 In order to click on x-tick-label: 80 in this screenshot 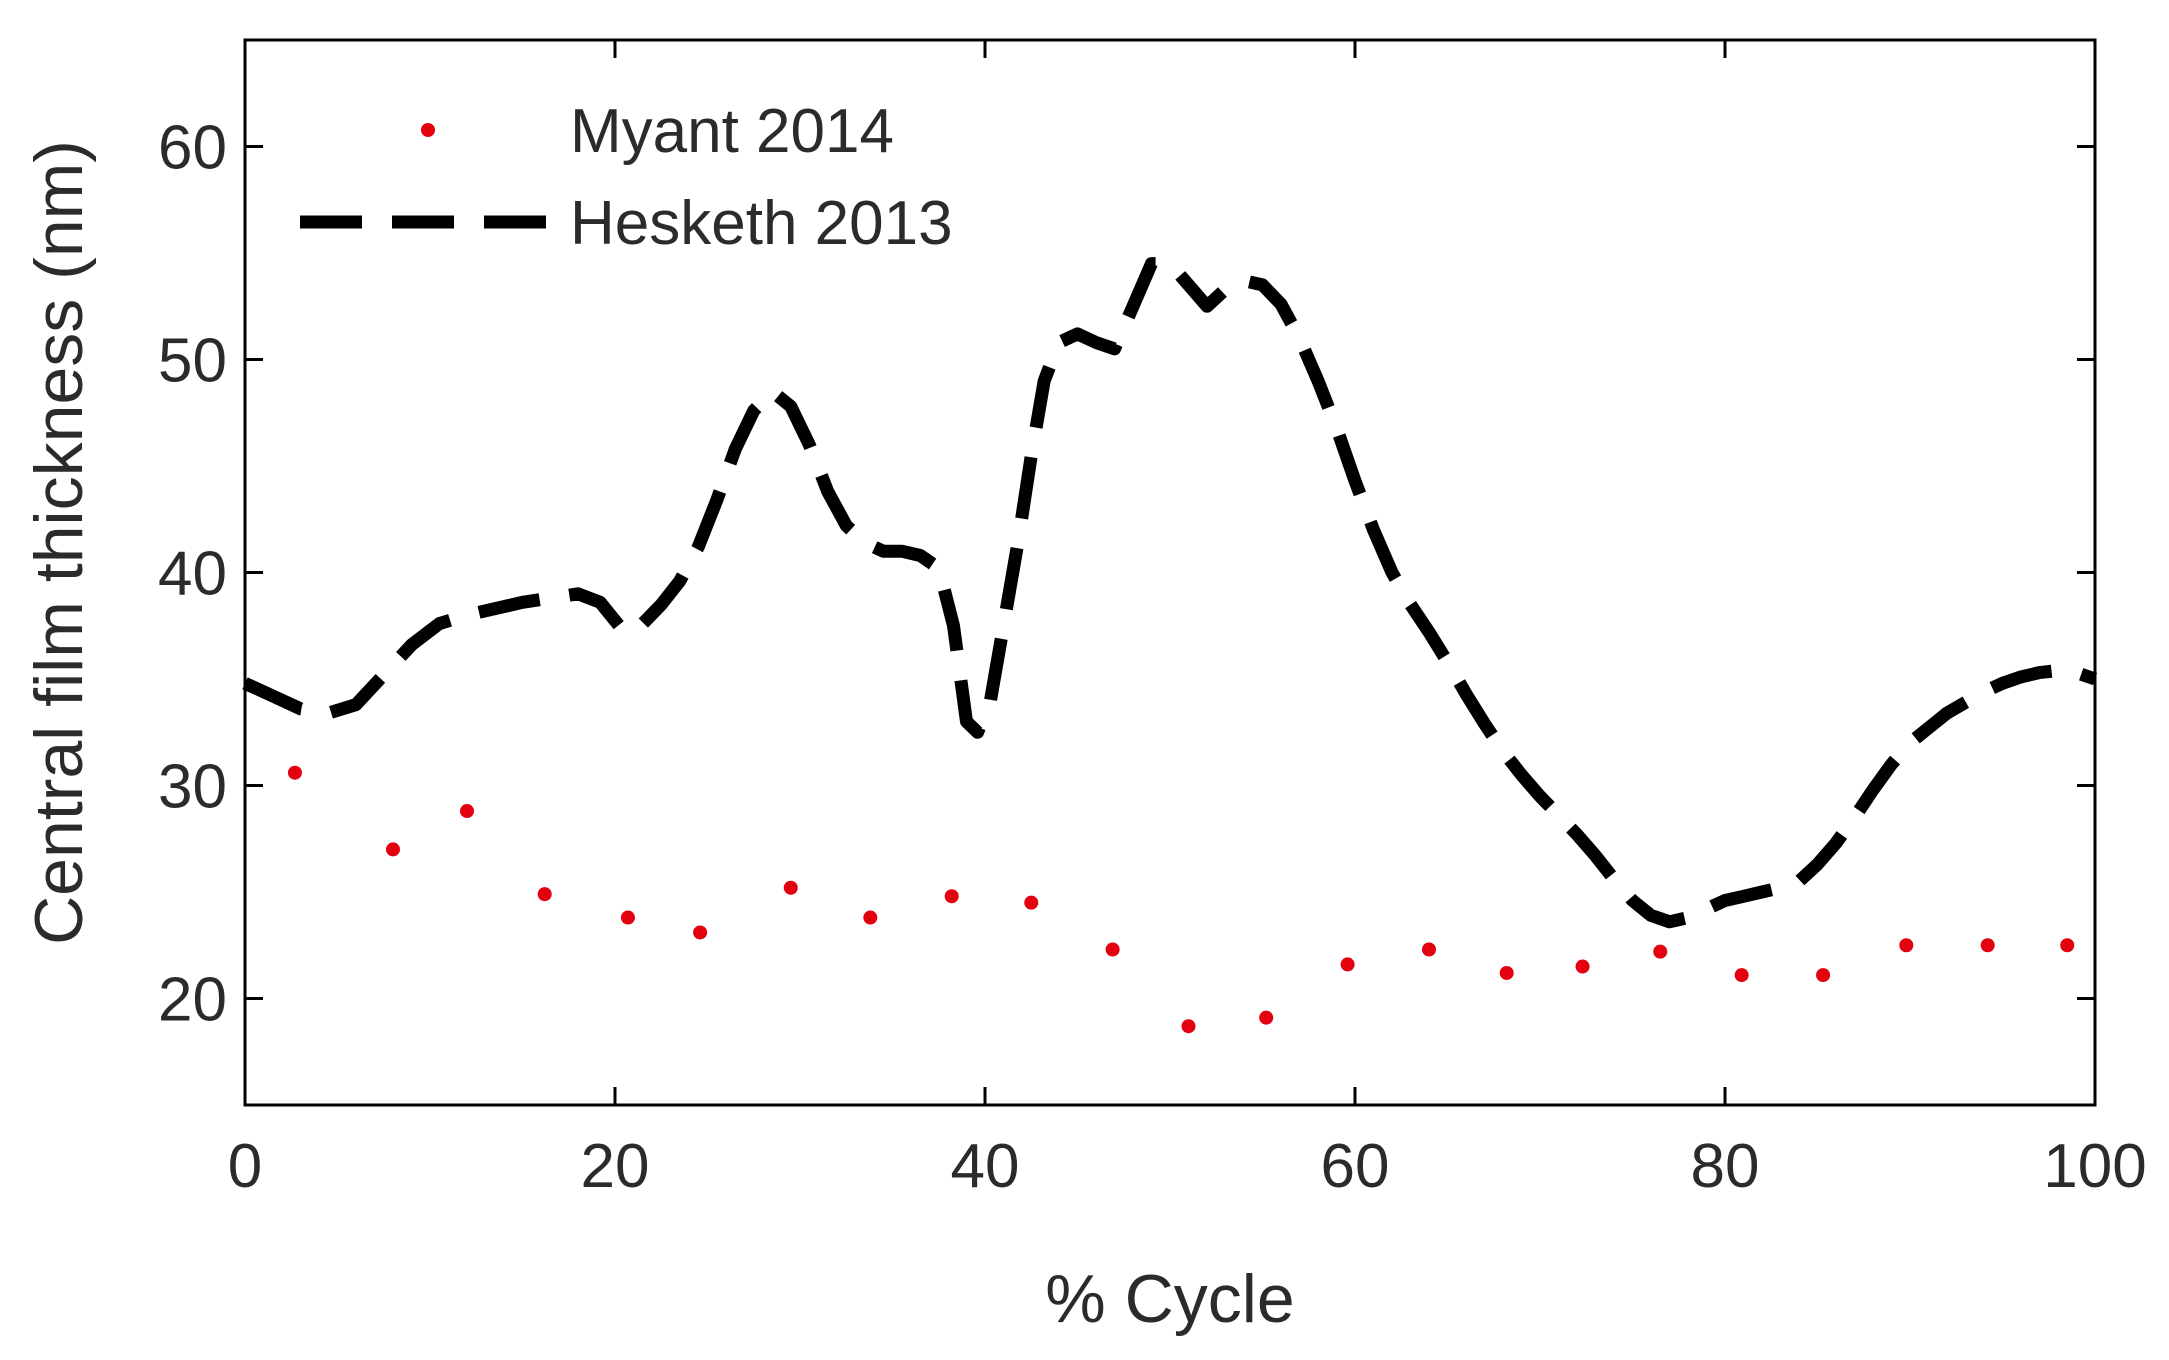, I will do `click(1725, 1166)`.